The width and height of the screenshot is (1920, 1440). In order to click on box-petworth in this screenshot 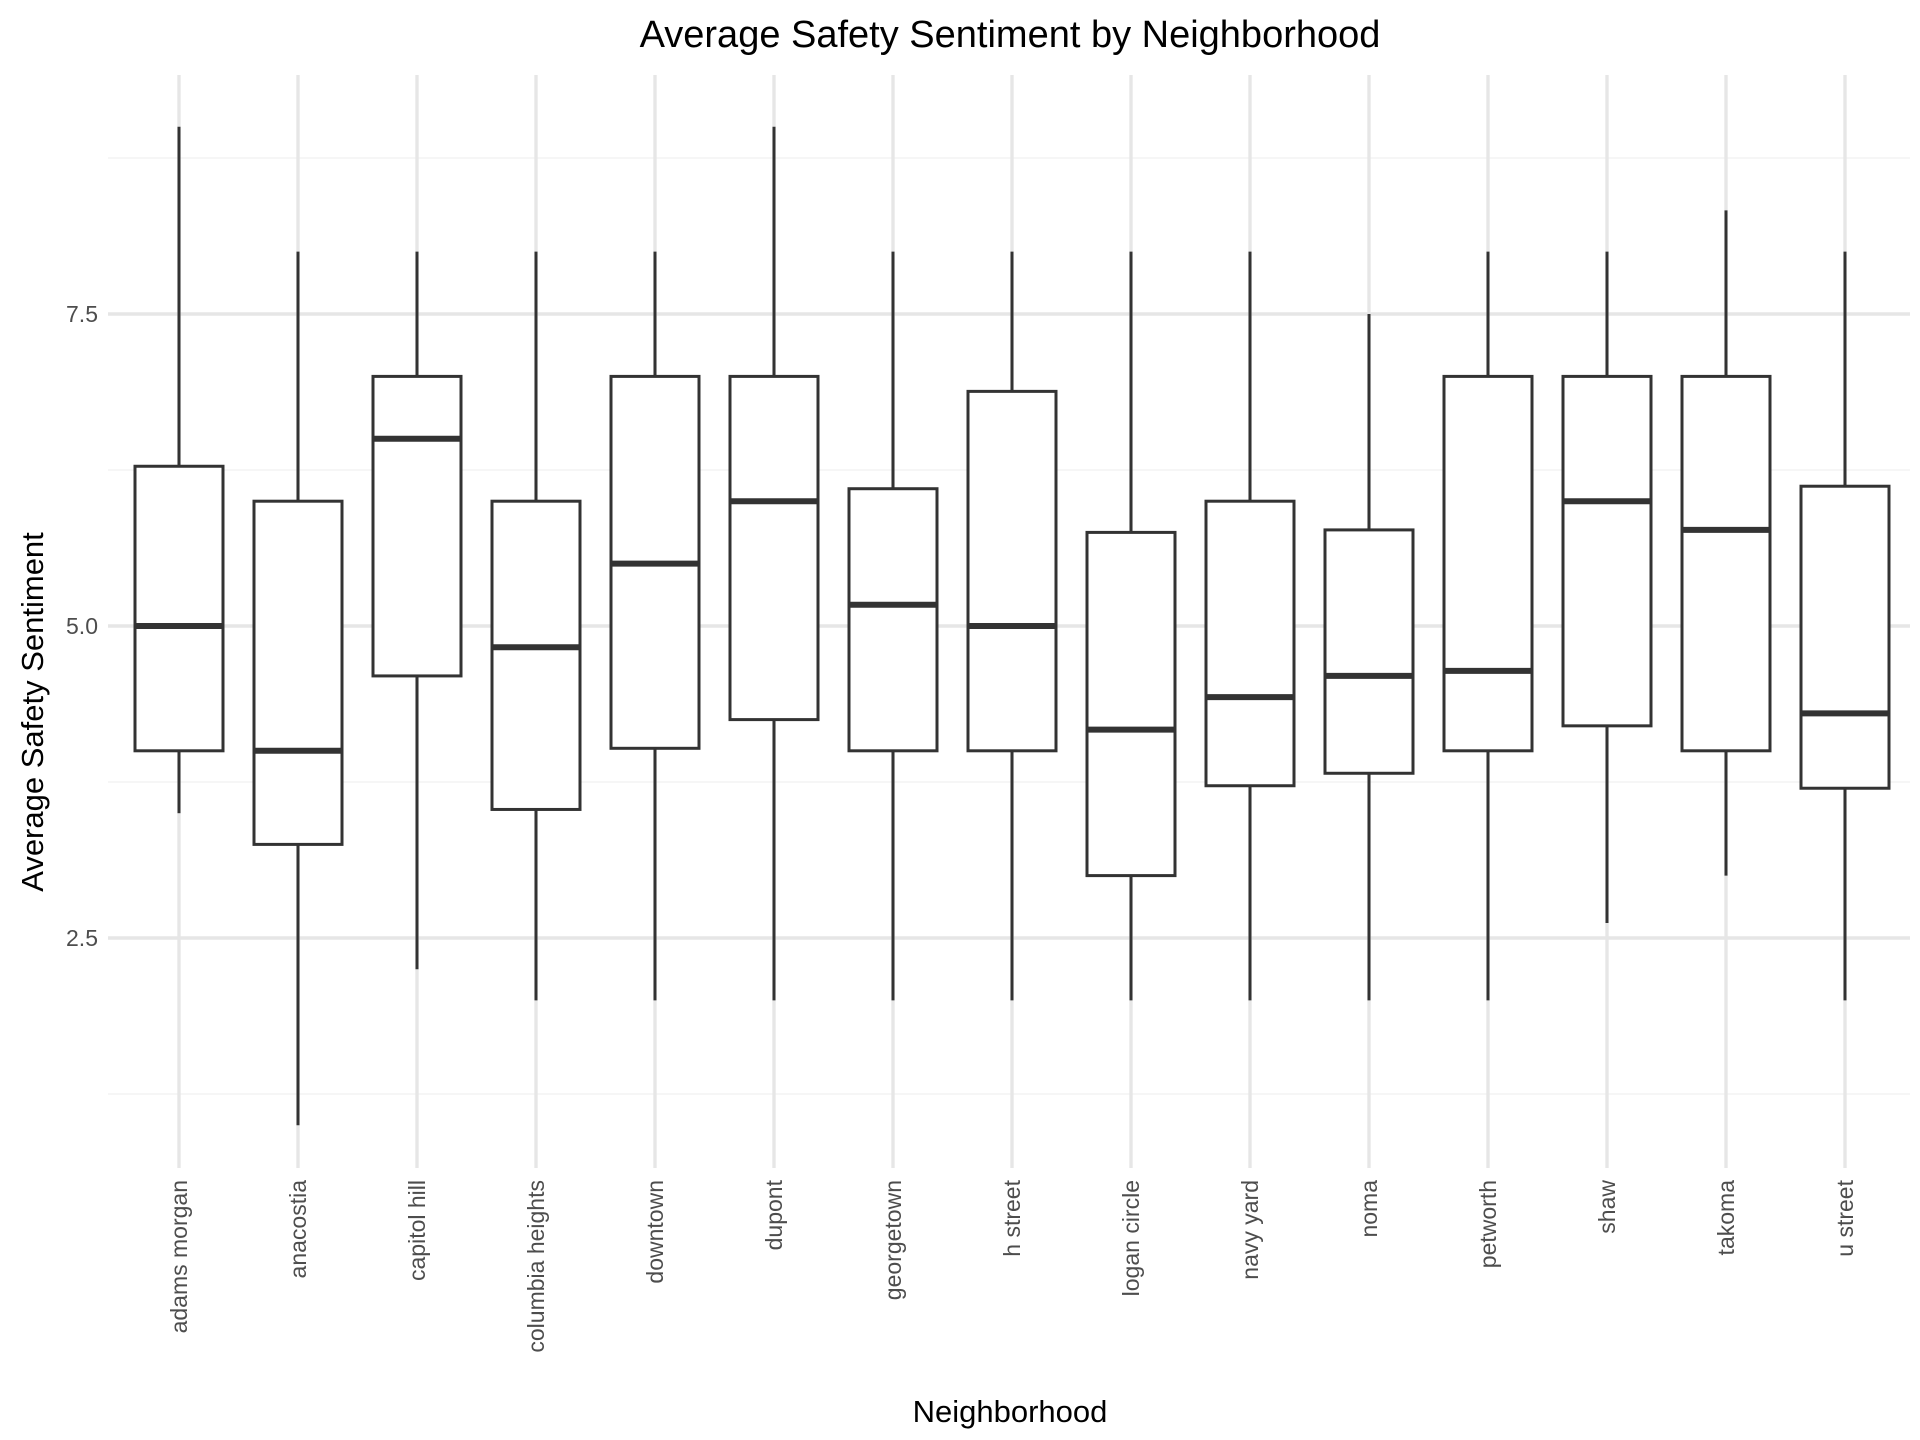, I will do `click(1488, 626)`.